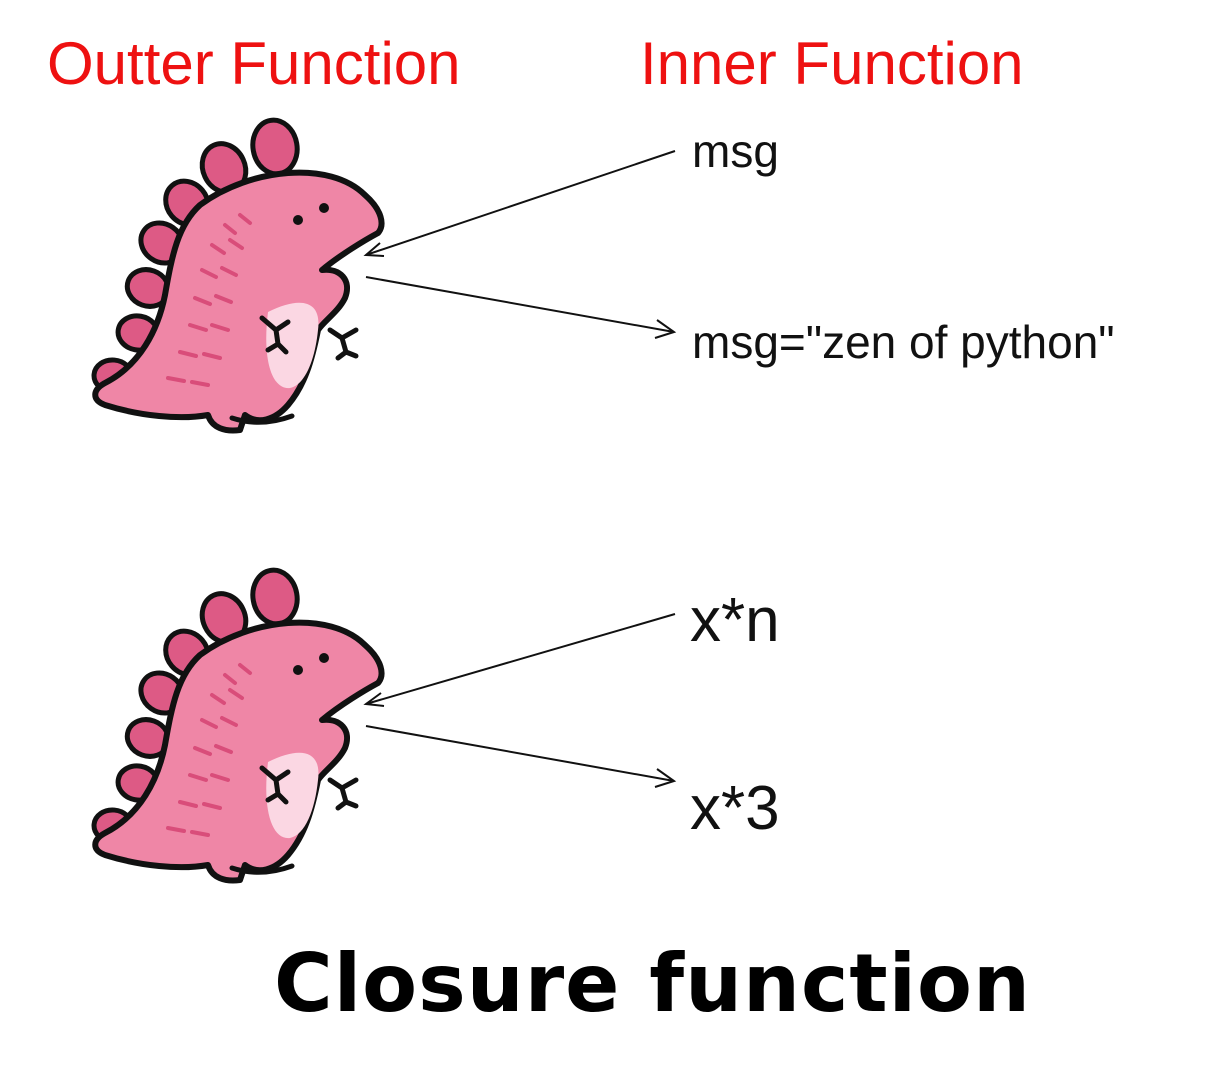  I want to click on outer-function-heading: Outter Function, so click(254, 63).